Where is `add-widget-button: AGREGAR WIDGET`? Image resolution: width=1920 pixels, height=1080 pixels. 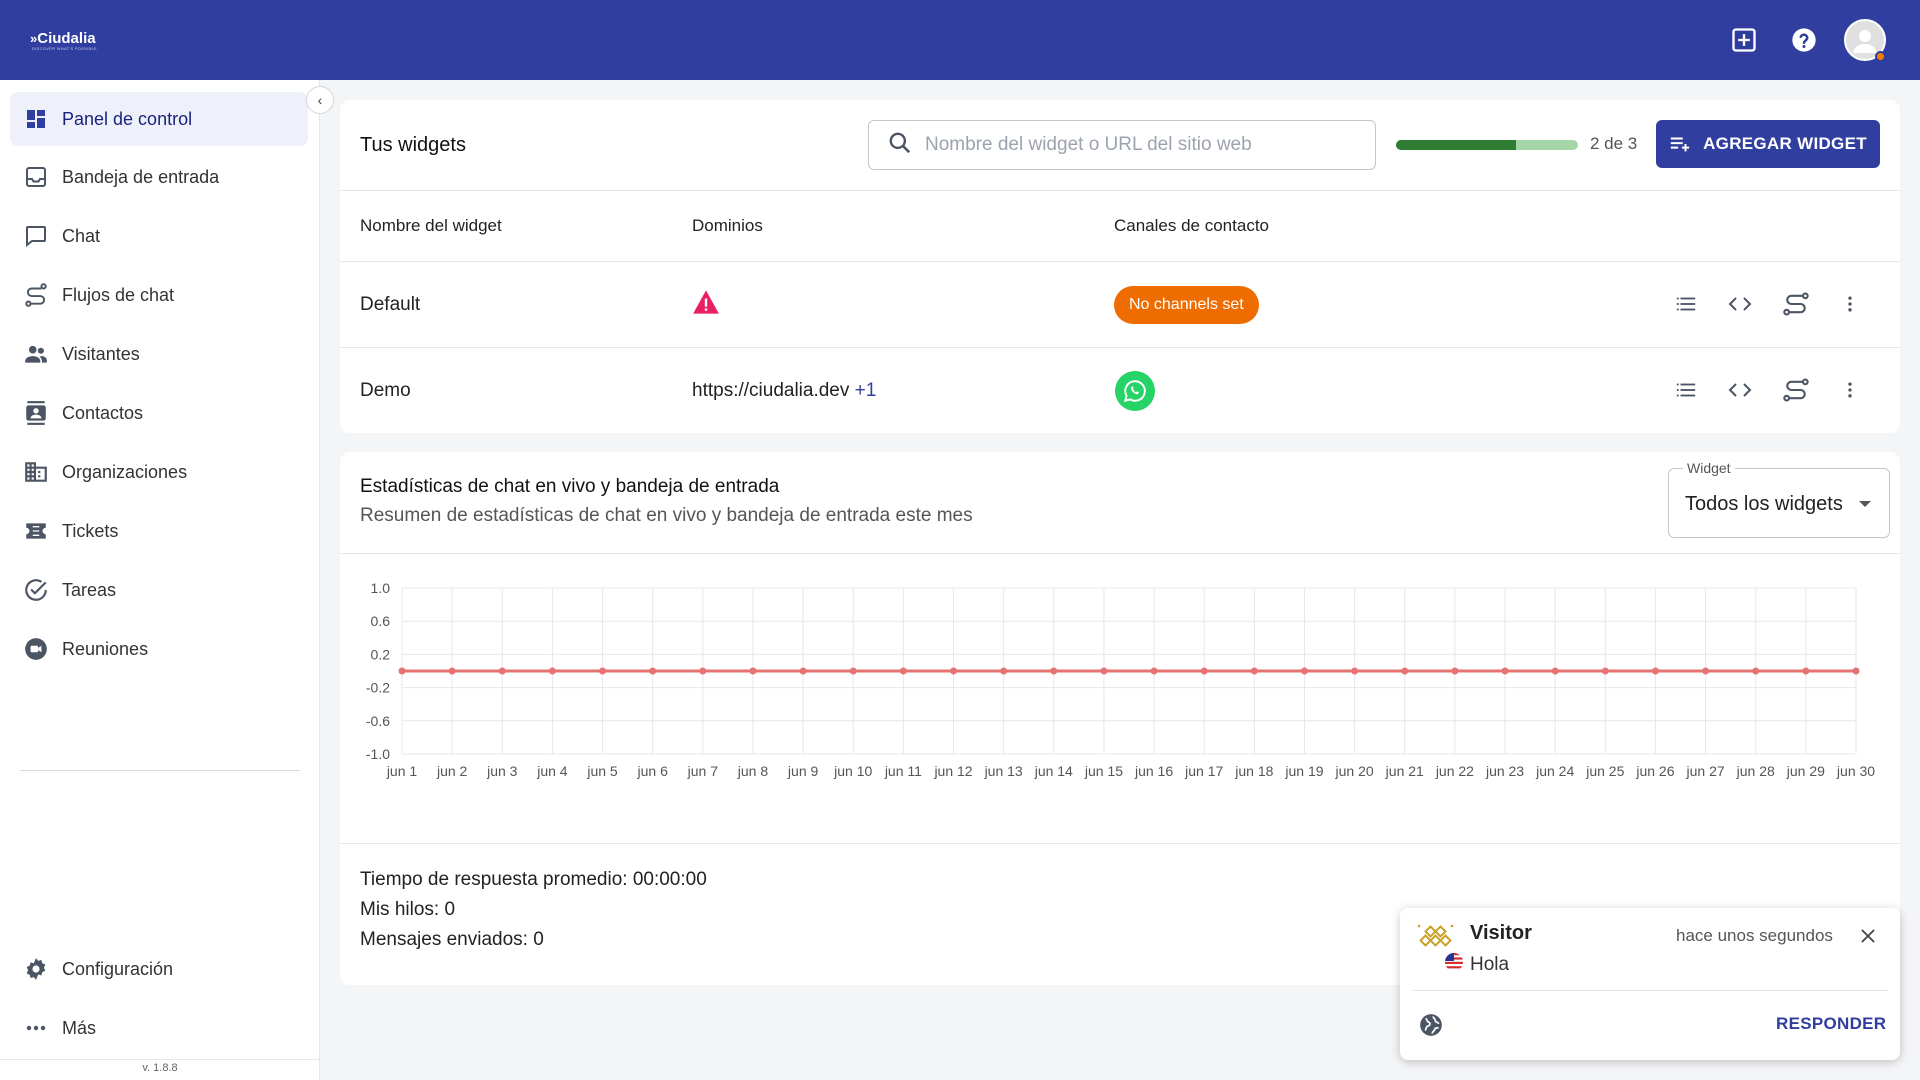 add-widget-button: AGREGAR WIDGET is located at coordinates (1768, 144).